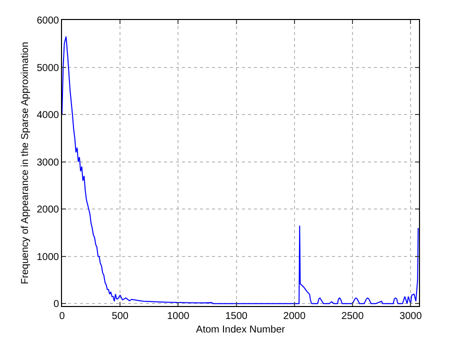 The width and height of the screenshot is (463, 348). Describe the element at coordinates (411, 316) in the screenshot. I see `x-tick-label: 3000` at that location.